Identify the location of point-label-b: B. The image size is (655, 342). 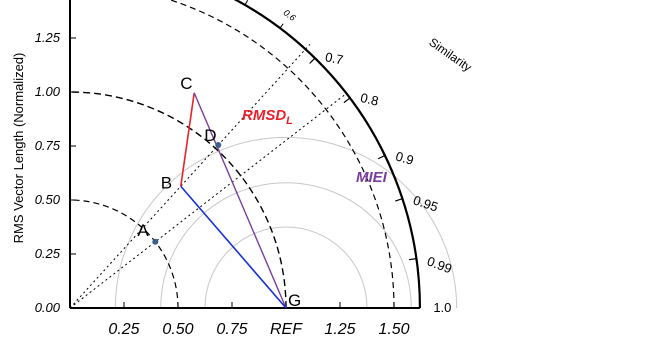
(166, 182).